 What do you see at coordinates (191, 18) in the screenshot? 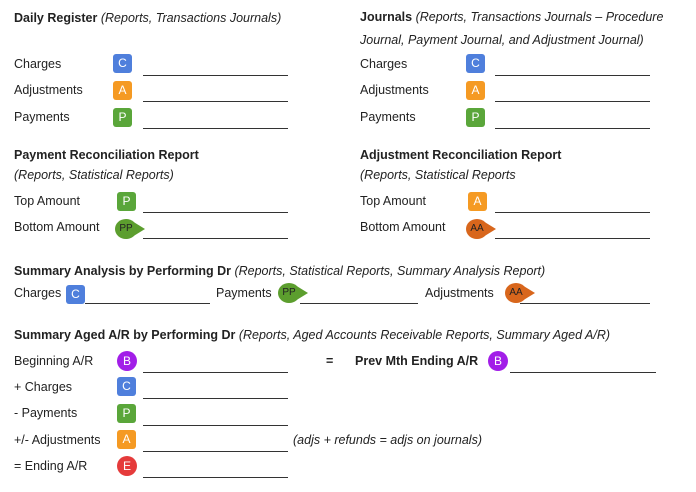
I see `source: (Reports, Transactions Journals)` at bounding box center [191, 18].